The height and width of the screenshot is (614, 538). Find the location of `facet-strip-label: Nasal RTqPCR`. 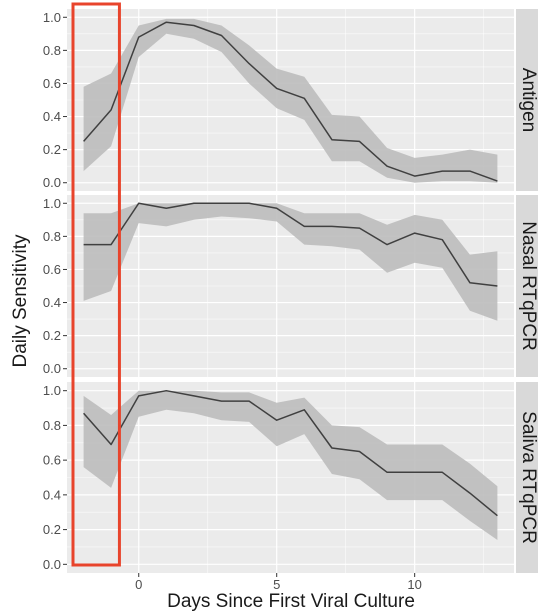

facet-strip-label: Nasal RTqPCR is located at coordinates (528, 286).